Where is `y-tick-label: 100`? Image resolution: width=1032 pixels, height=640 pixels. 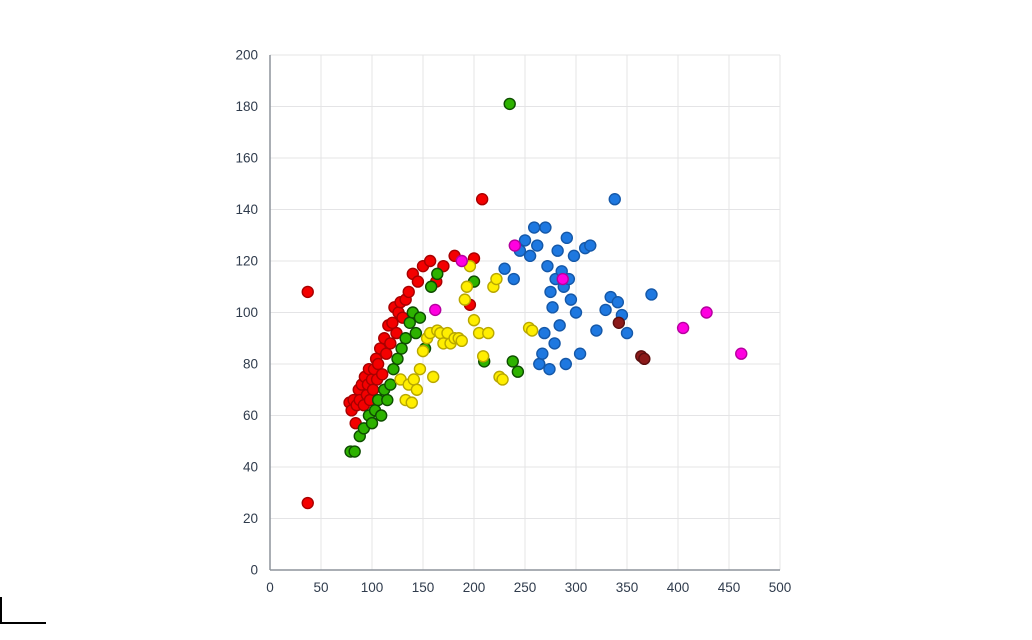
y-tick-label: 100 is located at coordinates (246, 312).